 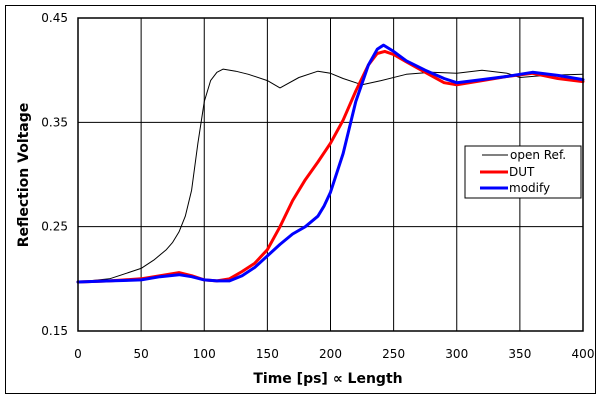 I want to click on x-tick-label: 400, so click(x=583, y=354).